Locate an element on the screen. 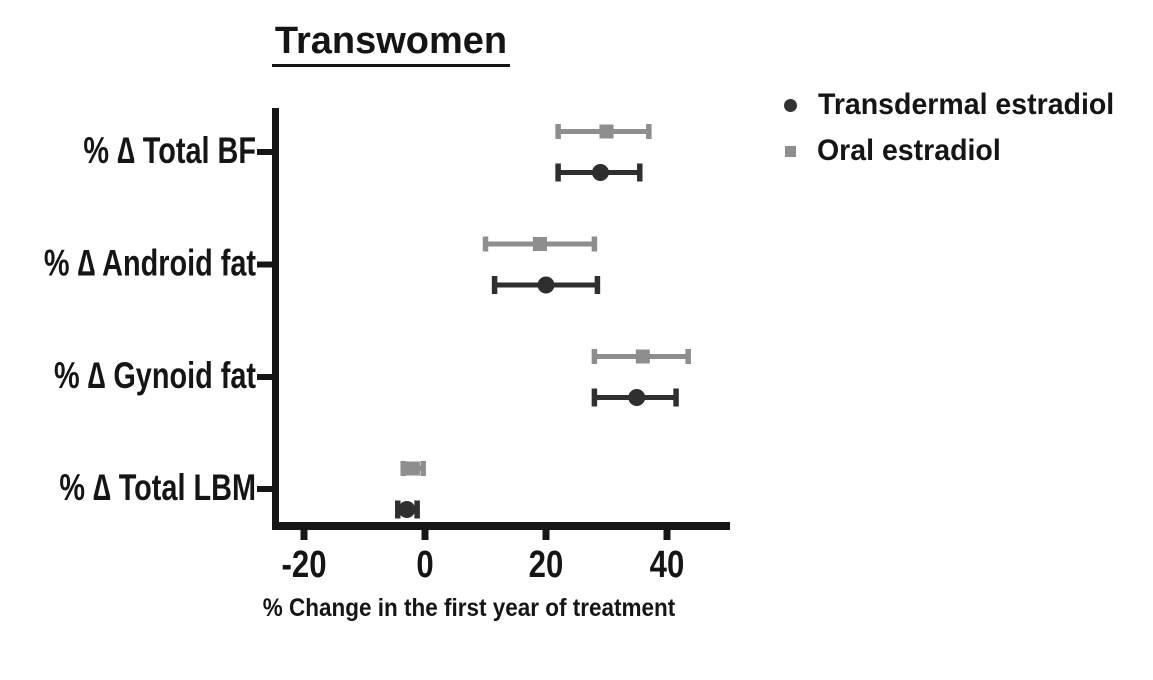 The image size is (1153, 680). category-label: % ∆ Android fat is located at coordinates (150, 263).